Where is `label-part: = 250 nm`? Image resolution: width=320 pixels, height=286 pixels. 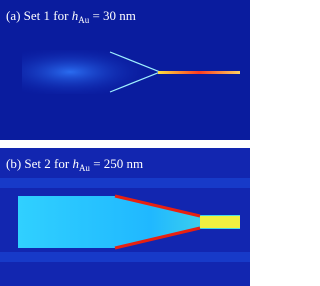 label-part: = 250 nm is located at coordinates (118, 163).